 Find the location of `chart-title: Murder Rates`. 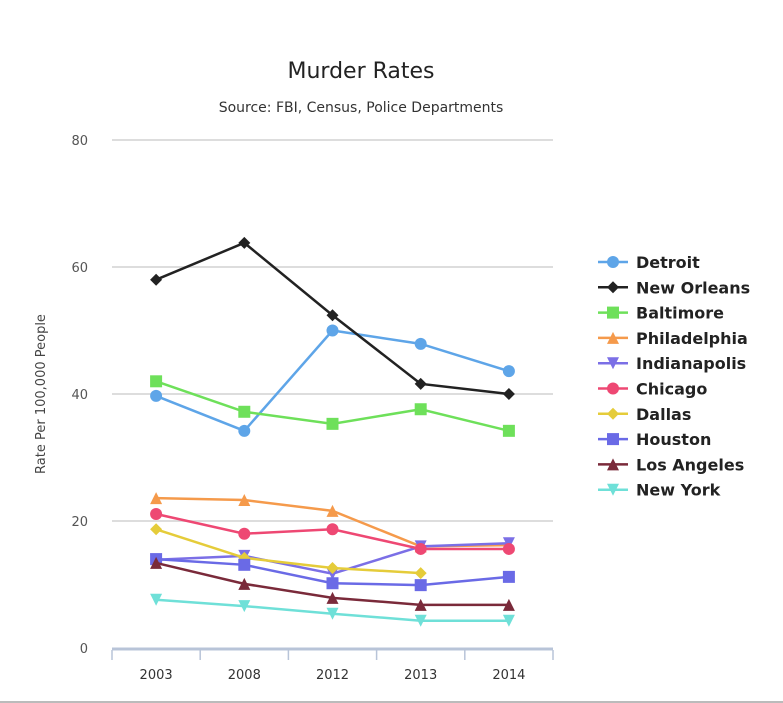

chart-title: Murder Rates is located at coordinates (360, 71).